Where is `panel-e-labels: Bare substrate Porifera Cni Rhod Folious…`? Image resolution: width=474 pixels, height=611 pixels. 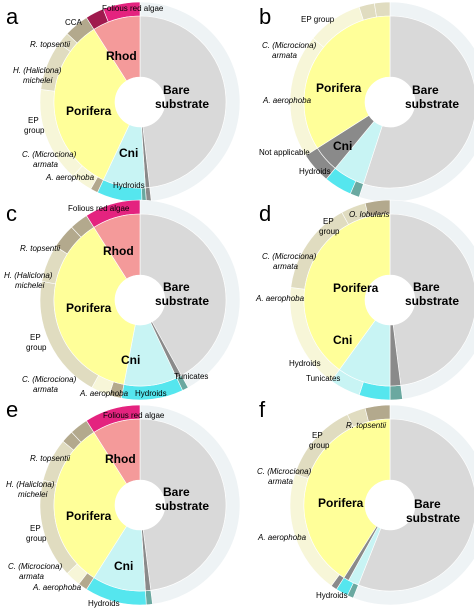
panel-e-labels: Bare substrate Porifera Cni Rhod Folious… is located at coordinates (107, 509).